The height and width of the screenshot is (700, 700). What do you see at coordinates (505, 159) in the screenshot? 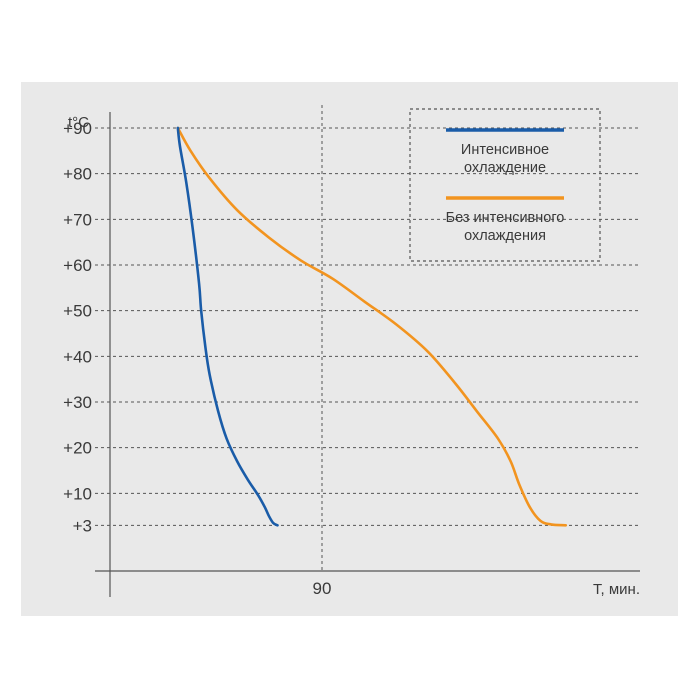
I see `legend-label-intensive: Интенсивное охлаждение` at bounding box center [505, 159].